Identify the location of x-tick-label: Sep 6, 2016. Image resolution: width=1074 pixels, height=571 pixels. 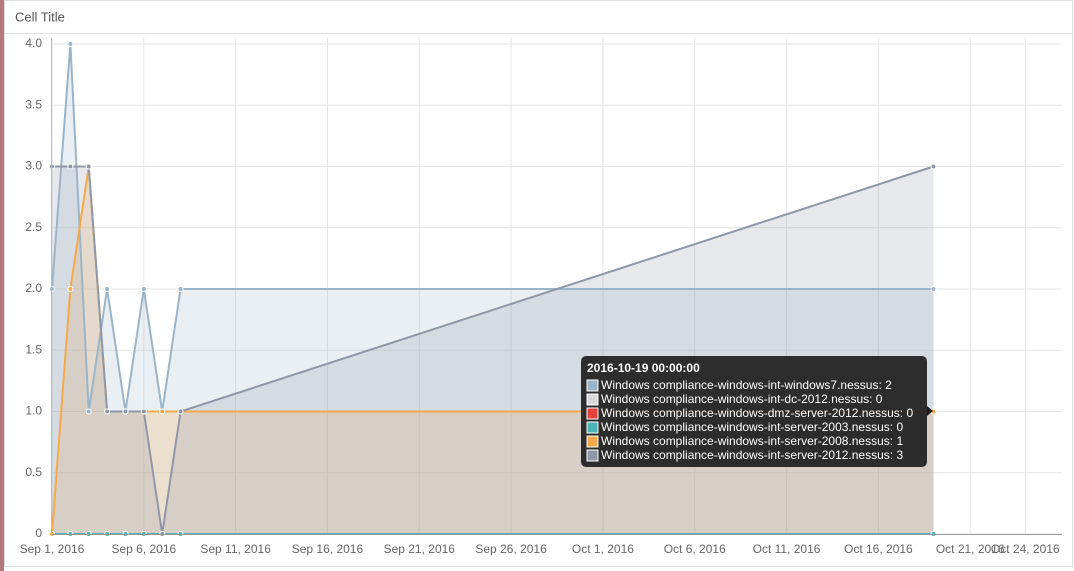
(143, 549).